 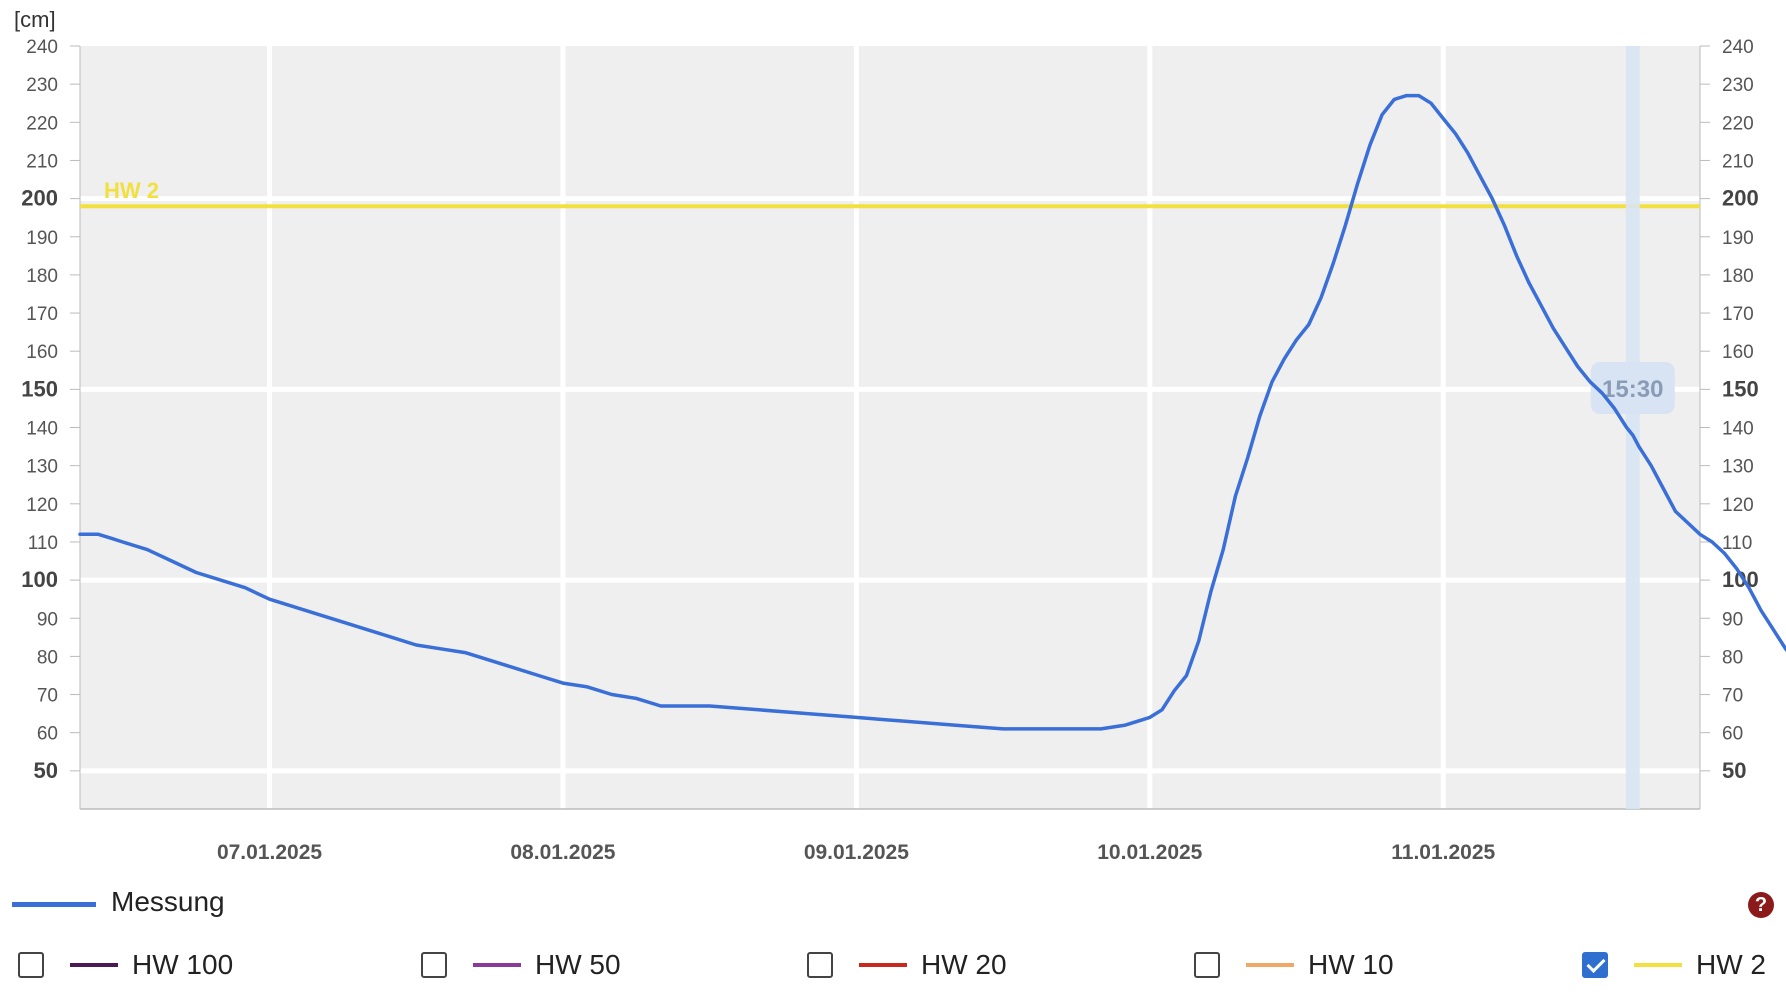 What do you see at coordinates (1658, 965) in the screenshot?
I see `swatch-hw2` at bounding box center [1658, 965].